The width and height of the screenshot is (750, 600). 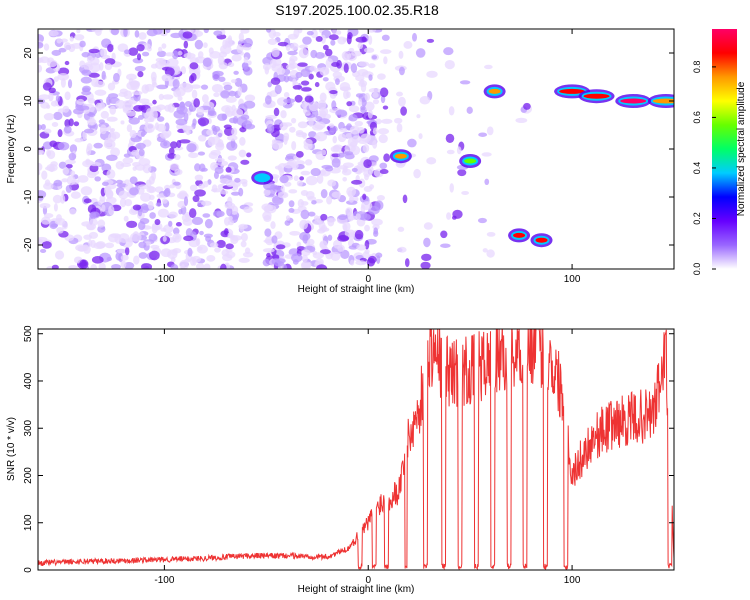 I want to click on spectrogram-x-tick-label: -100, so click(x=164, y=279).